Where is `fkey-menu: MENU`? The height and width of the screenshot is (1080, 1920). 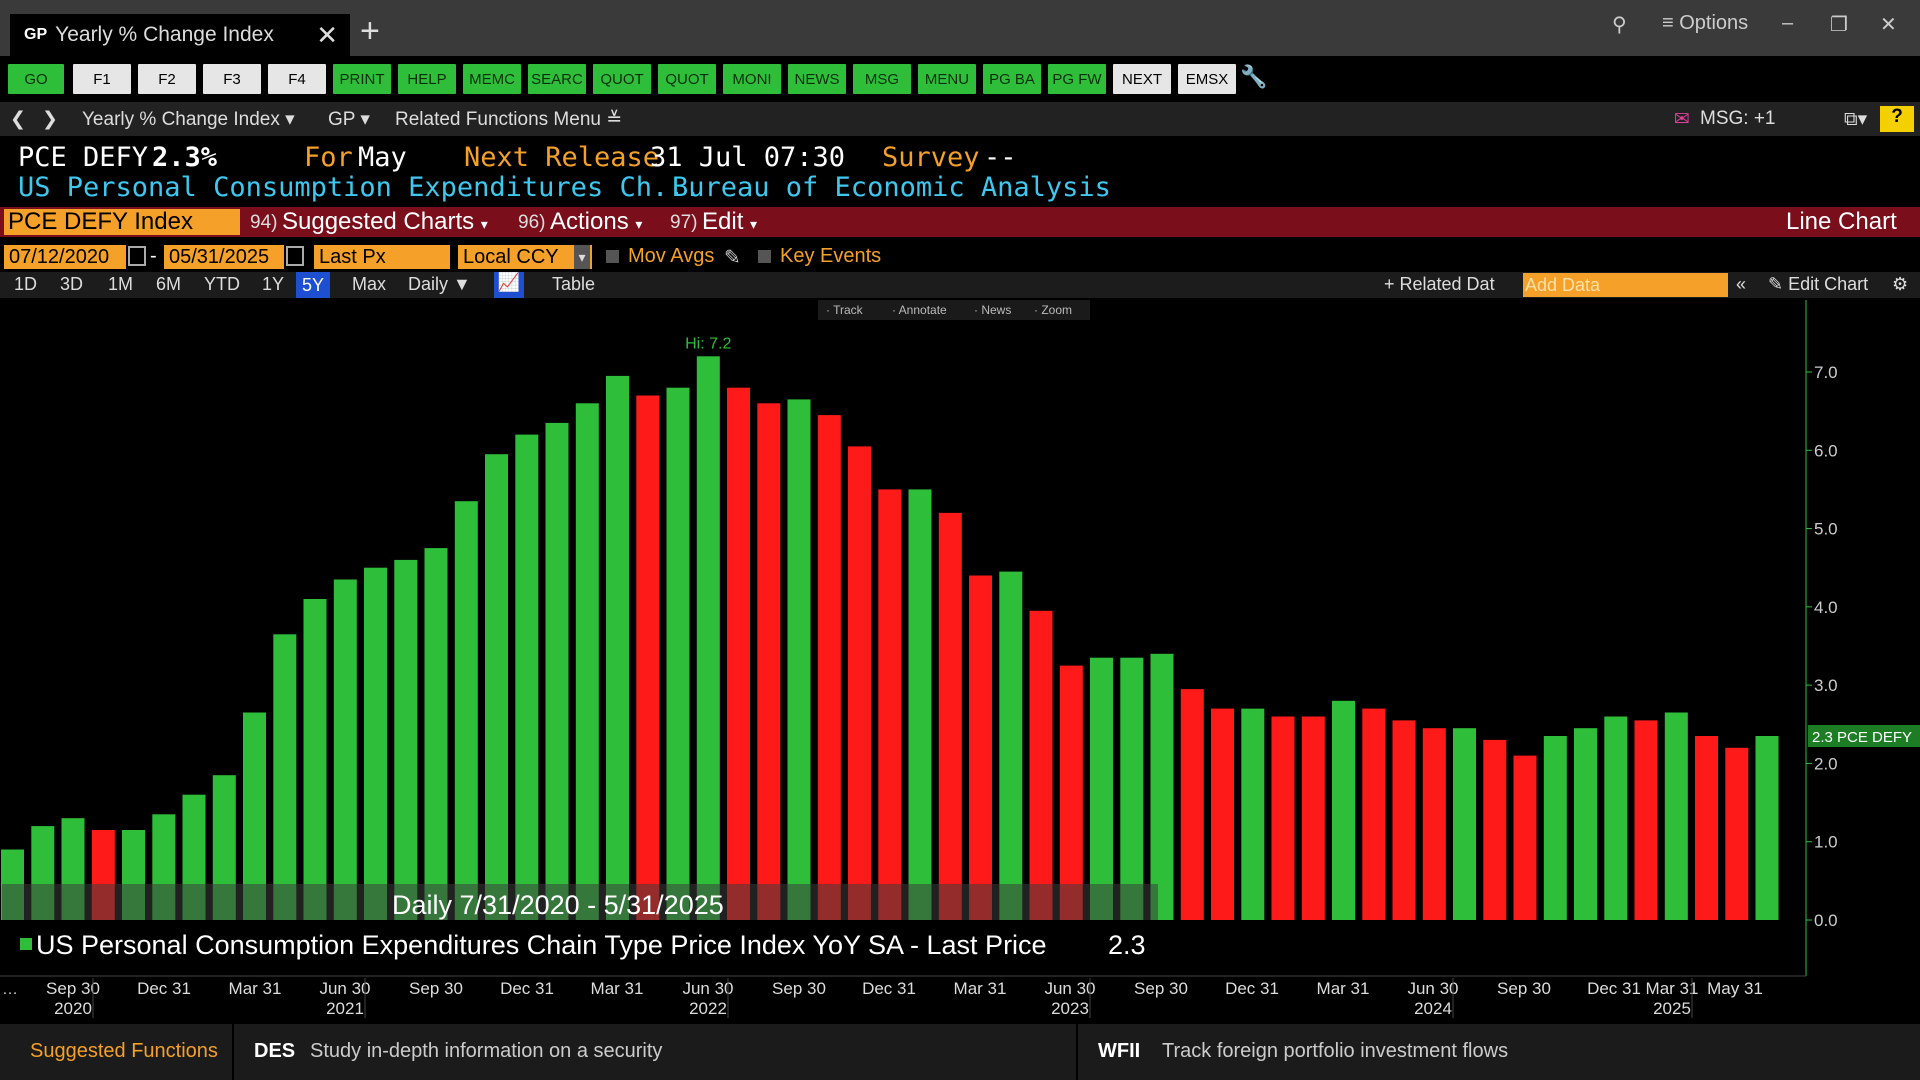 fkey-menu: MENU is located at coordinates (947, 79).